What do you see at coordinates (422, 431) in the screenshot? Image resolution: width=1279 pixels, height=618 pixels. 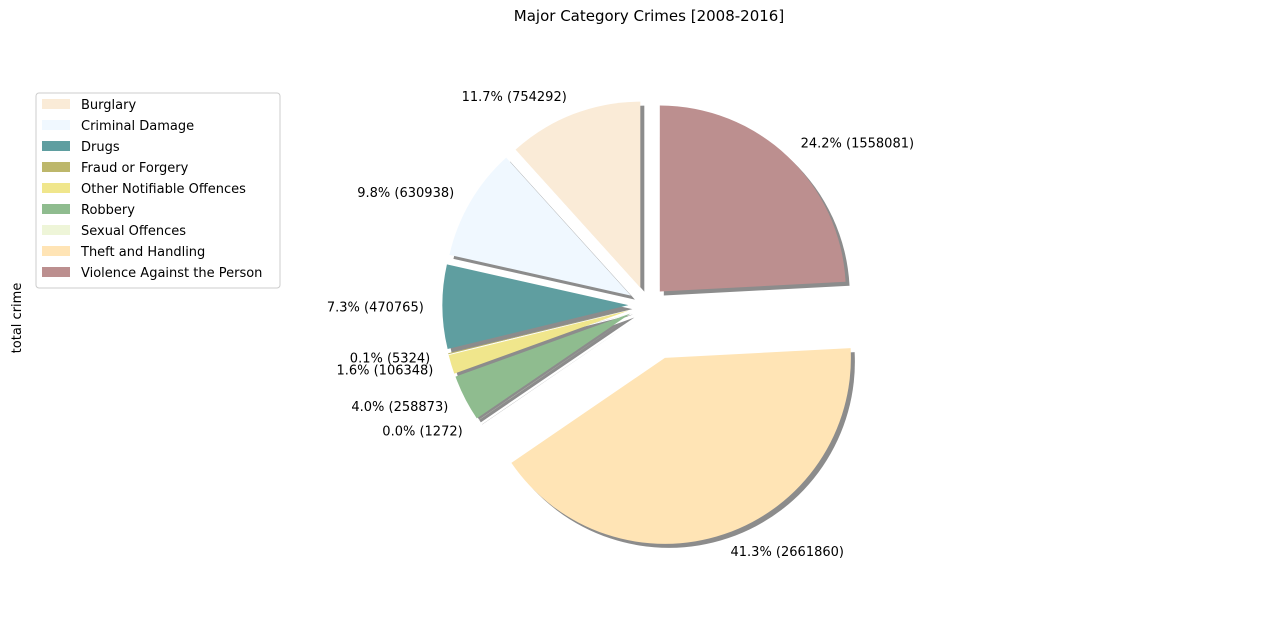 I see `slice-label-sexual-offences: 0.0% (1272)` at bounding box center [422, 431].